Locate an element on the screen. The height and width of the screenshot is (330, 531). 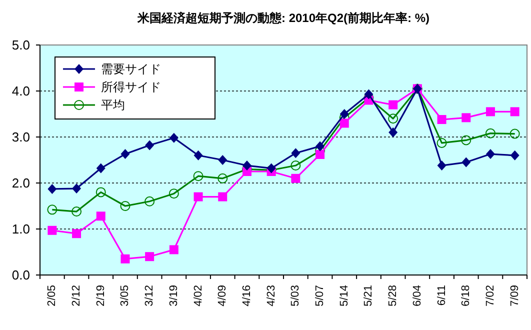
x-tick-label: 2/05 is located at coordinates (52, 295).